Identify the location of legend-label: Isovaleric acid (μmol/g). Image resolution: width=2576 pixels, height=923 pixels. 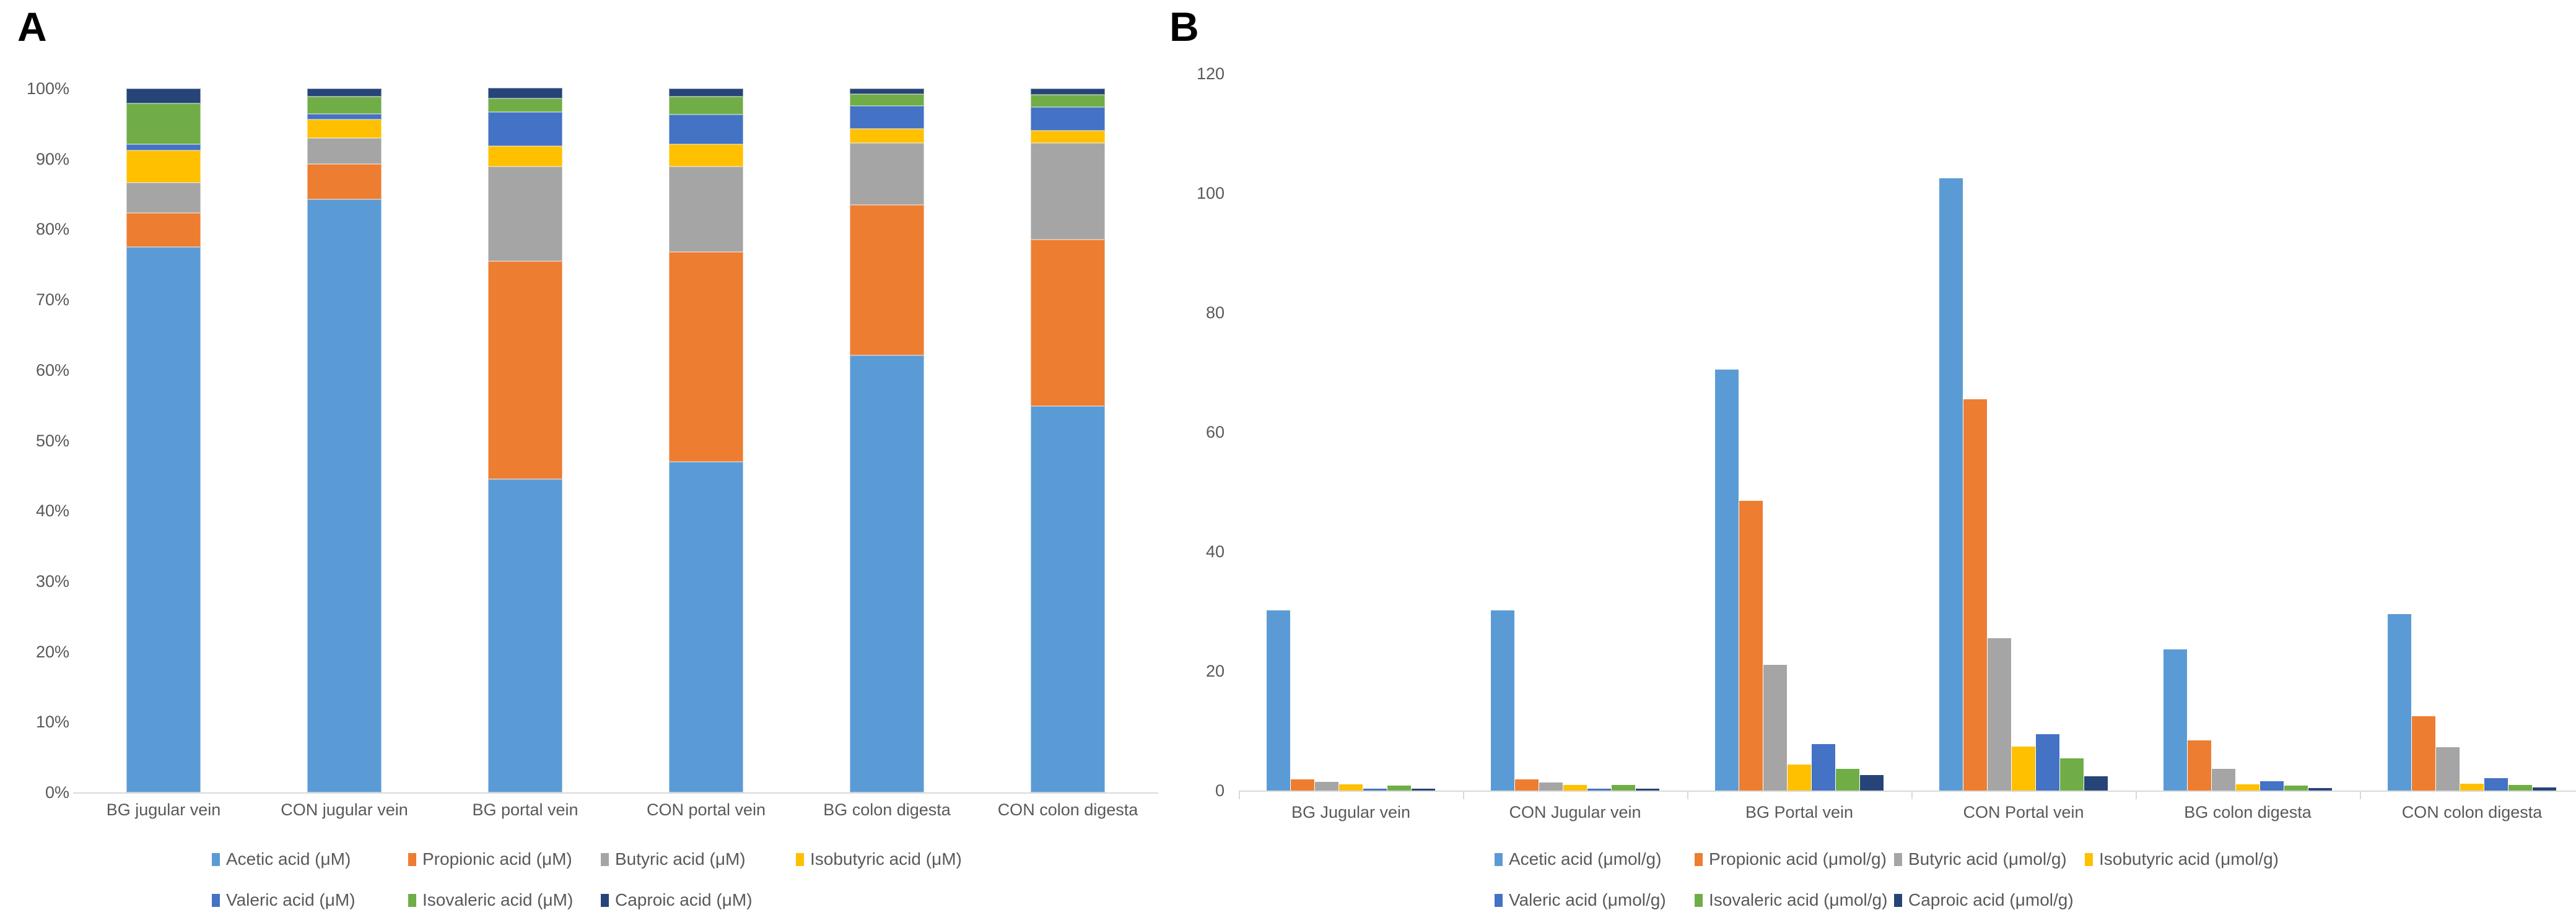
(1798, 900).